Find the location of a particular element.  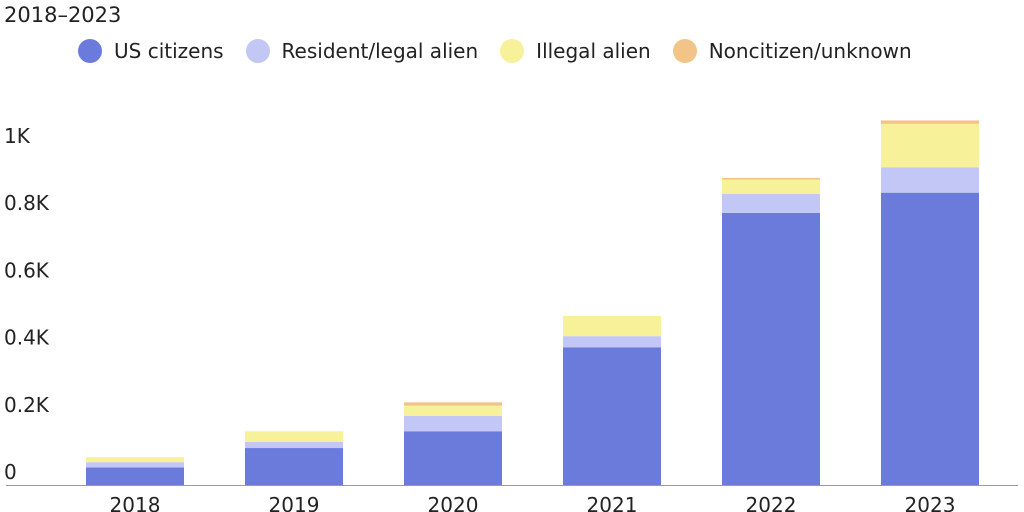

bar-segment-us-citizens-2023 is located at coordinates (930, 338).